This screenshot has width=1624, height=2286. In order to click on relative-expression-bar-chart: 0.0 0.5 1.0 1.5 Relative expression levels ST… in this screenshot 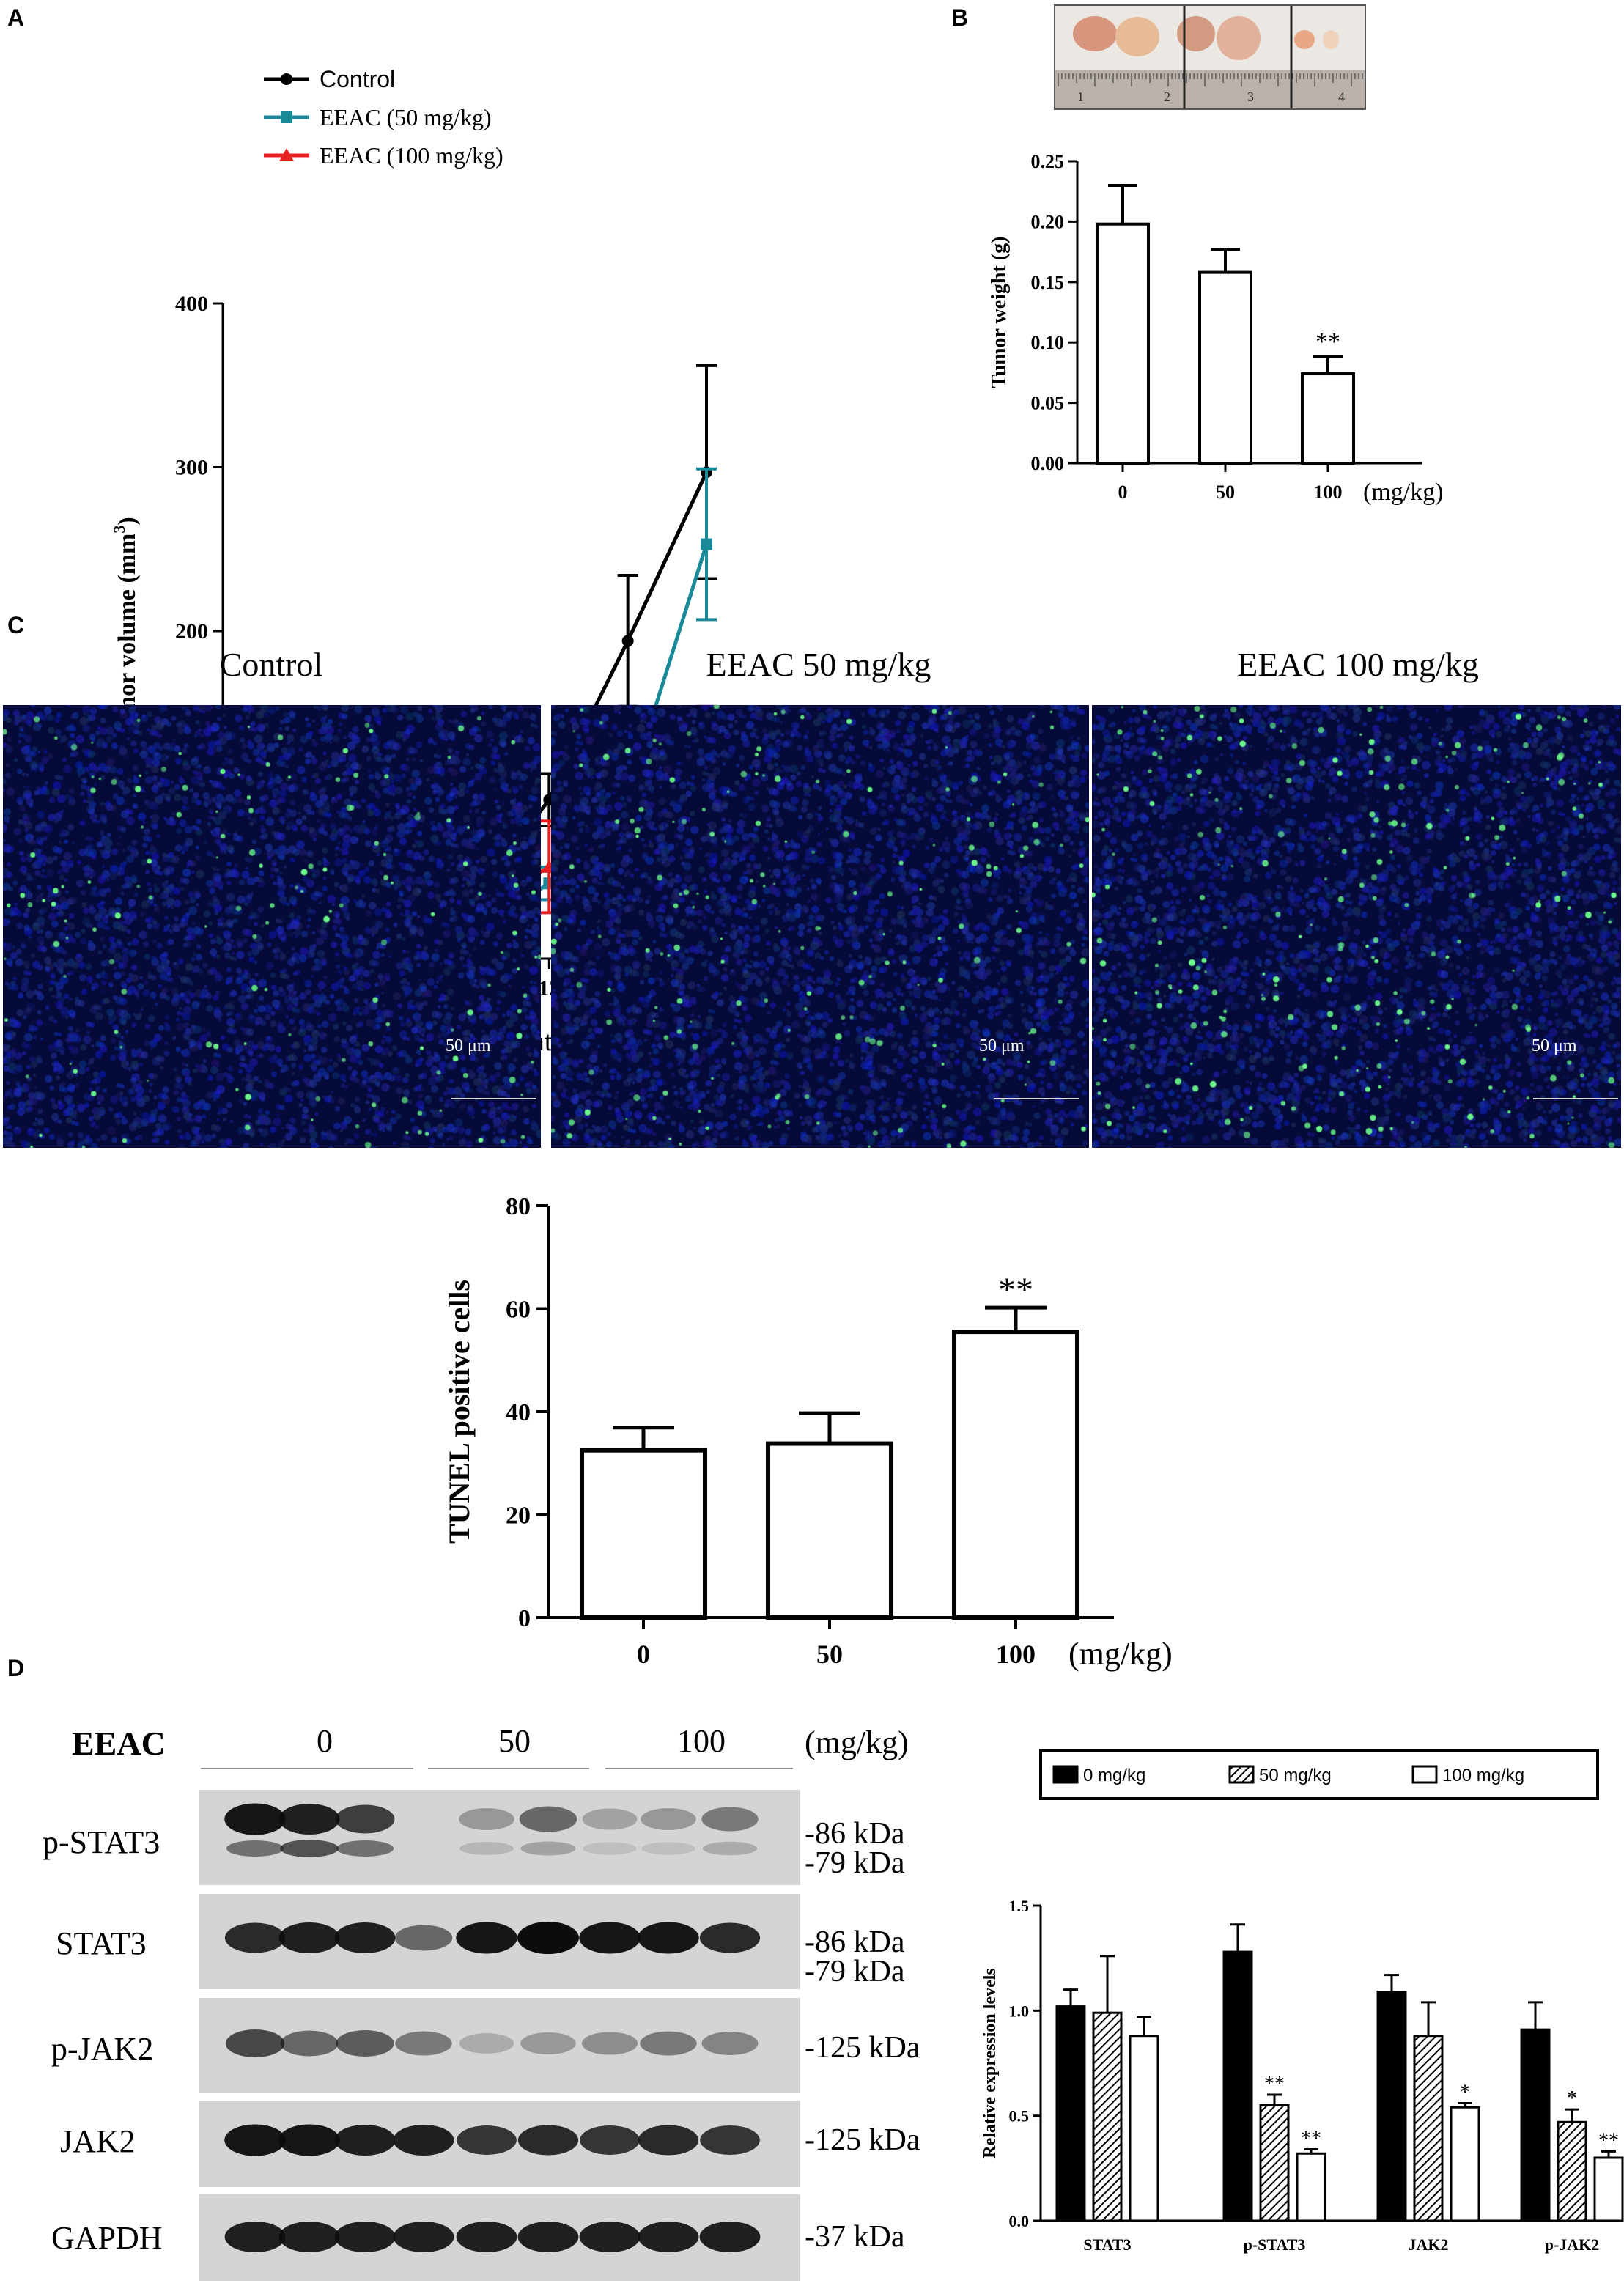, I will do `click(1302, 2001)`.